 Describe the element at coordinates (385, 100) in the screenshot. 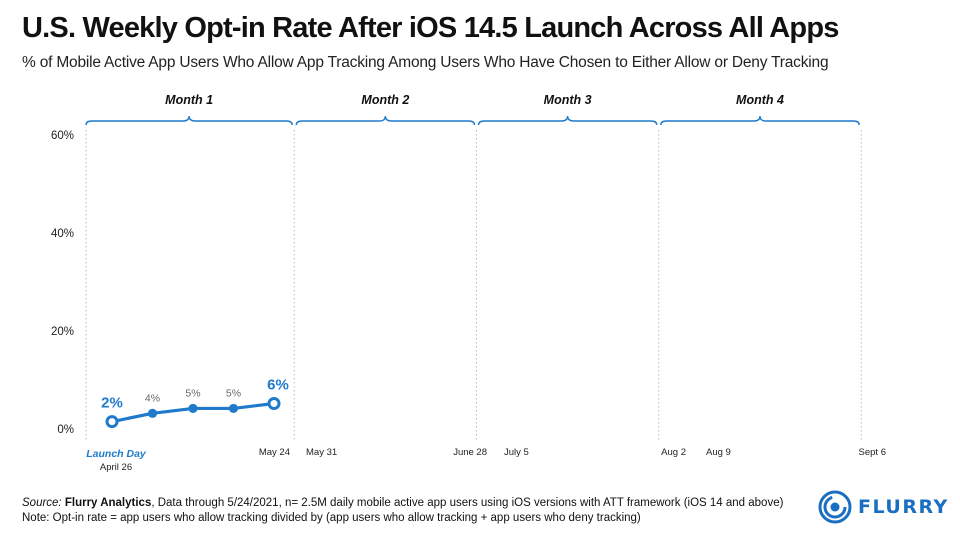

I see `month-label: Month 2` at that location.